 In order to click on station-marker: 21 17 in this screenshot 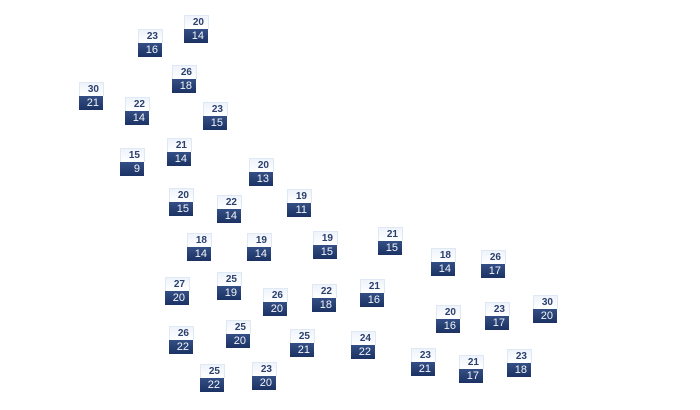, I will do `click(471, 369)`.